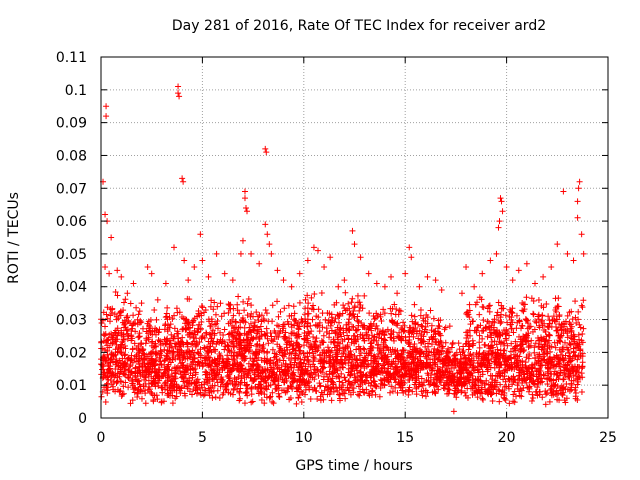 The height and width of the screenshot is (480, 640). What do you see at coordinates (202, 438) in the screenshot?
I see `x-tick-label: 5` at bounding box center [202, 438].